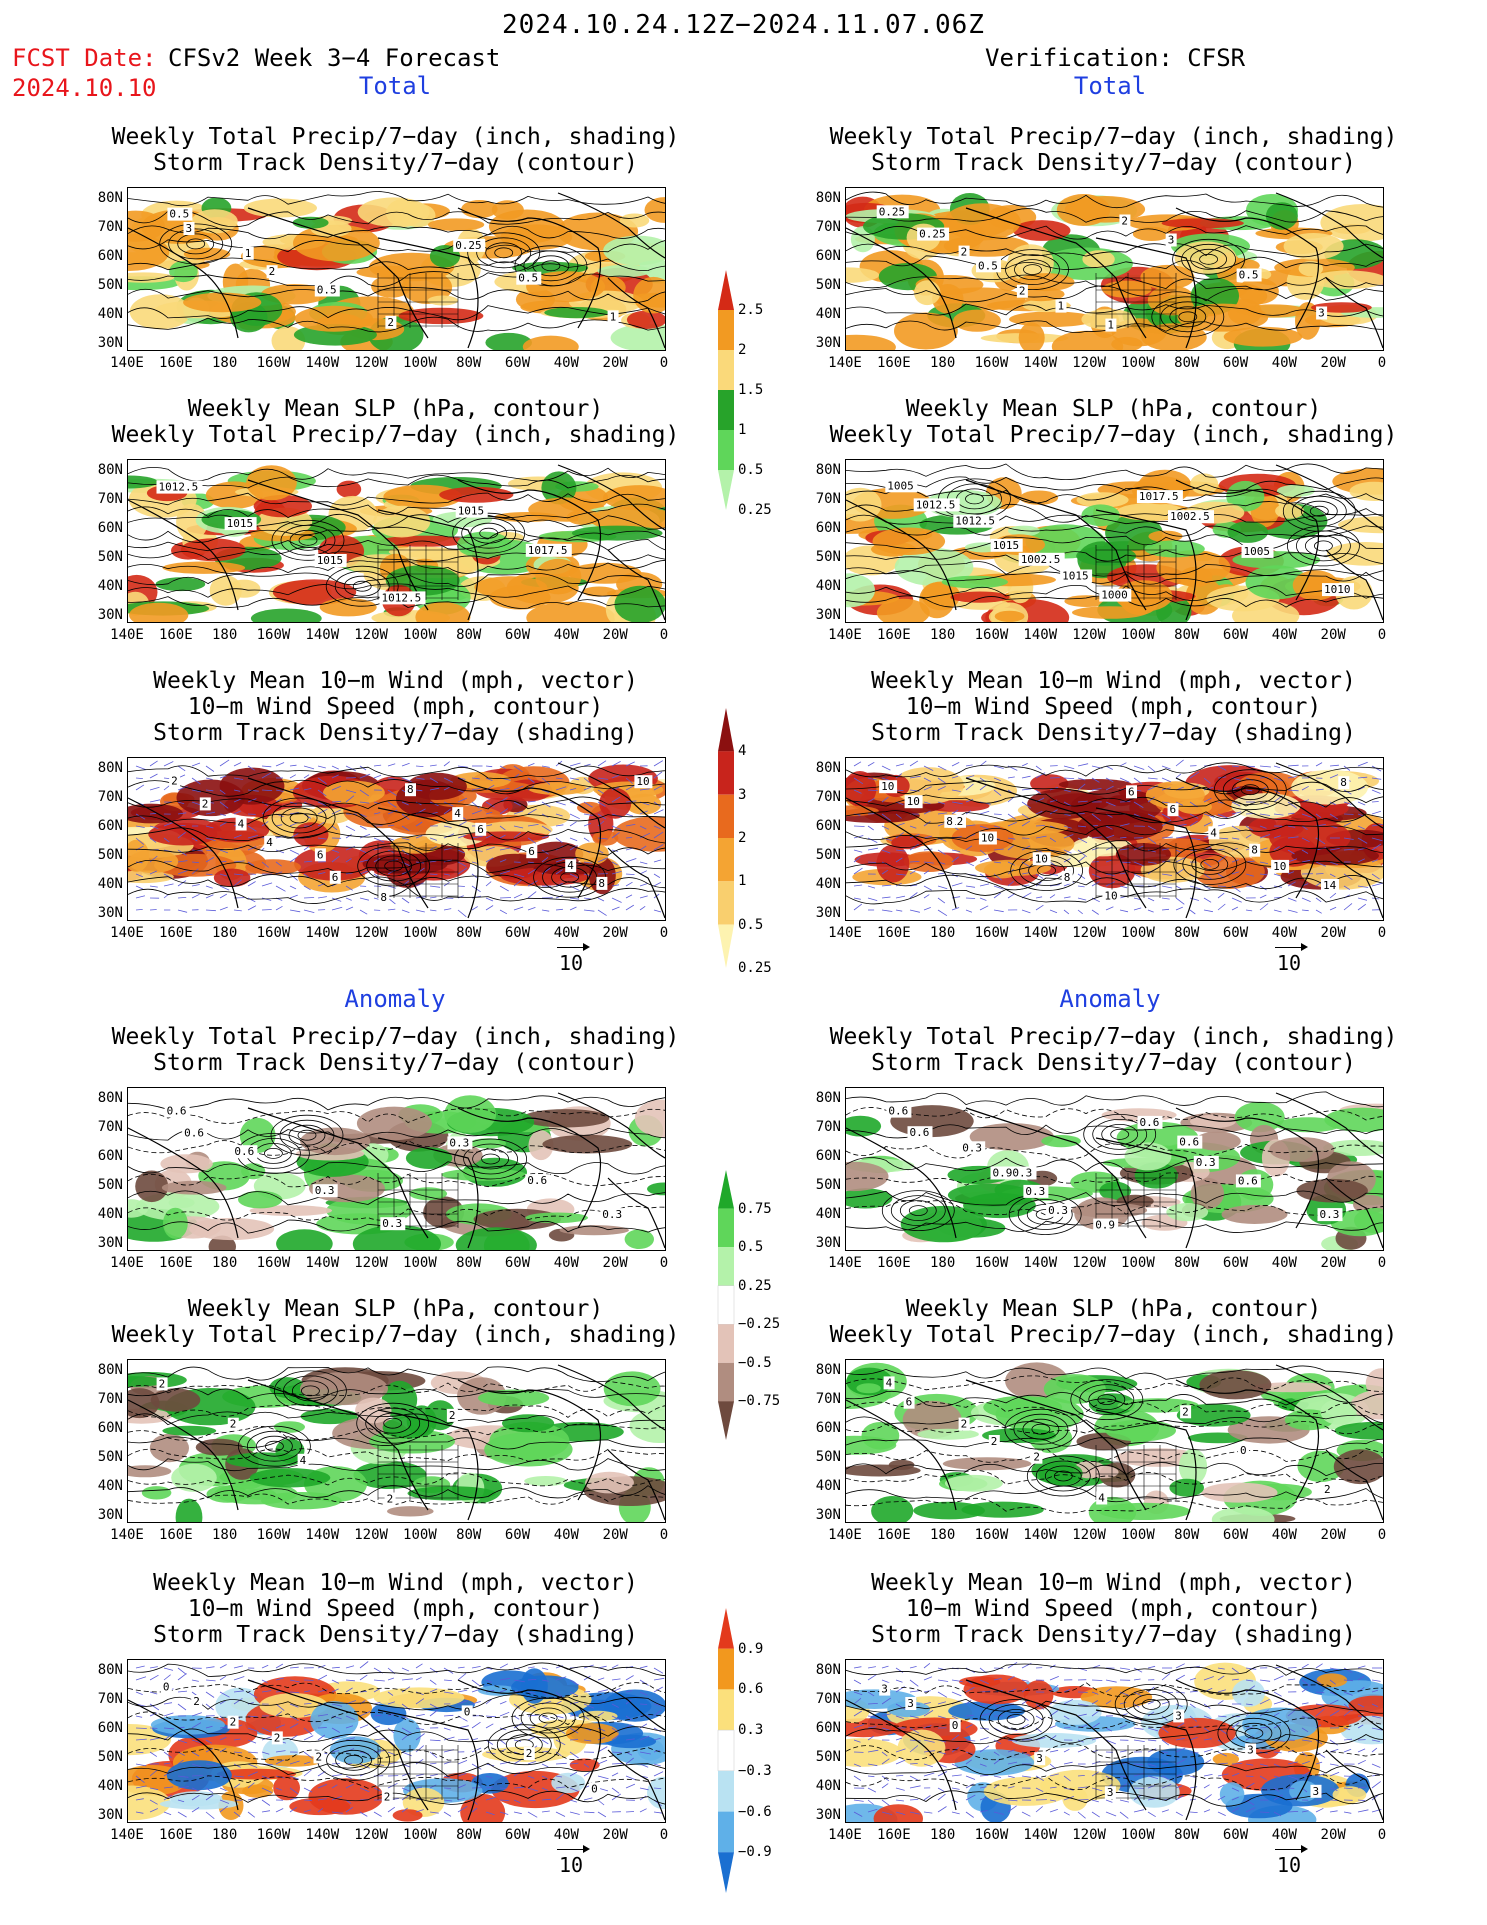 The height and width of the screenshot is (1925, 1487). I want to click on contour-layer, so click(1114, 1735).